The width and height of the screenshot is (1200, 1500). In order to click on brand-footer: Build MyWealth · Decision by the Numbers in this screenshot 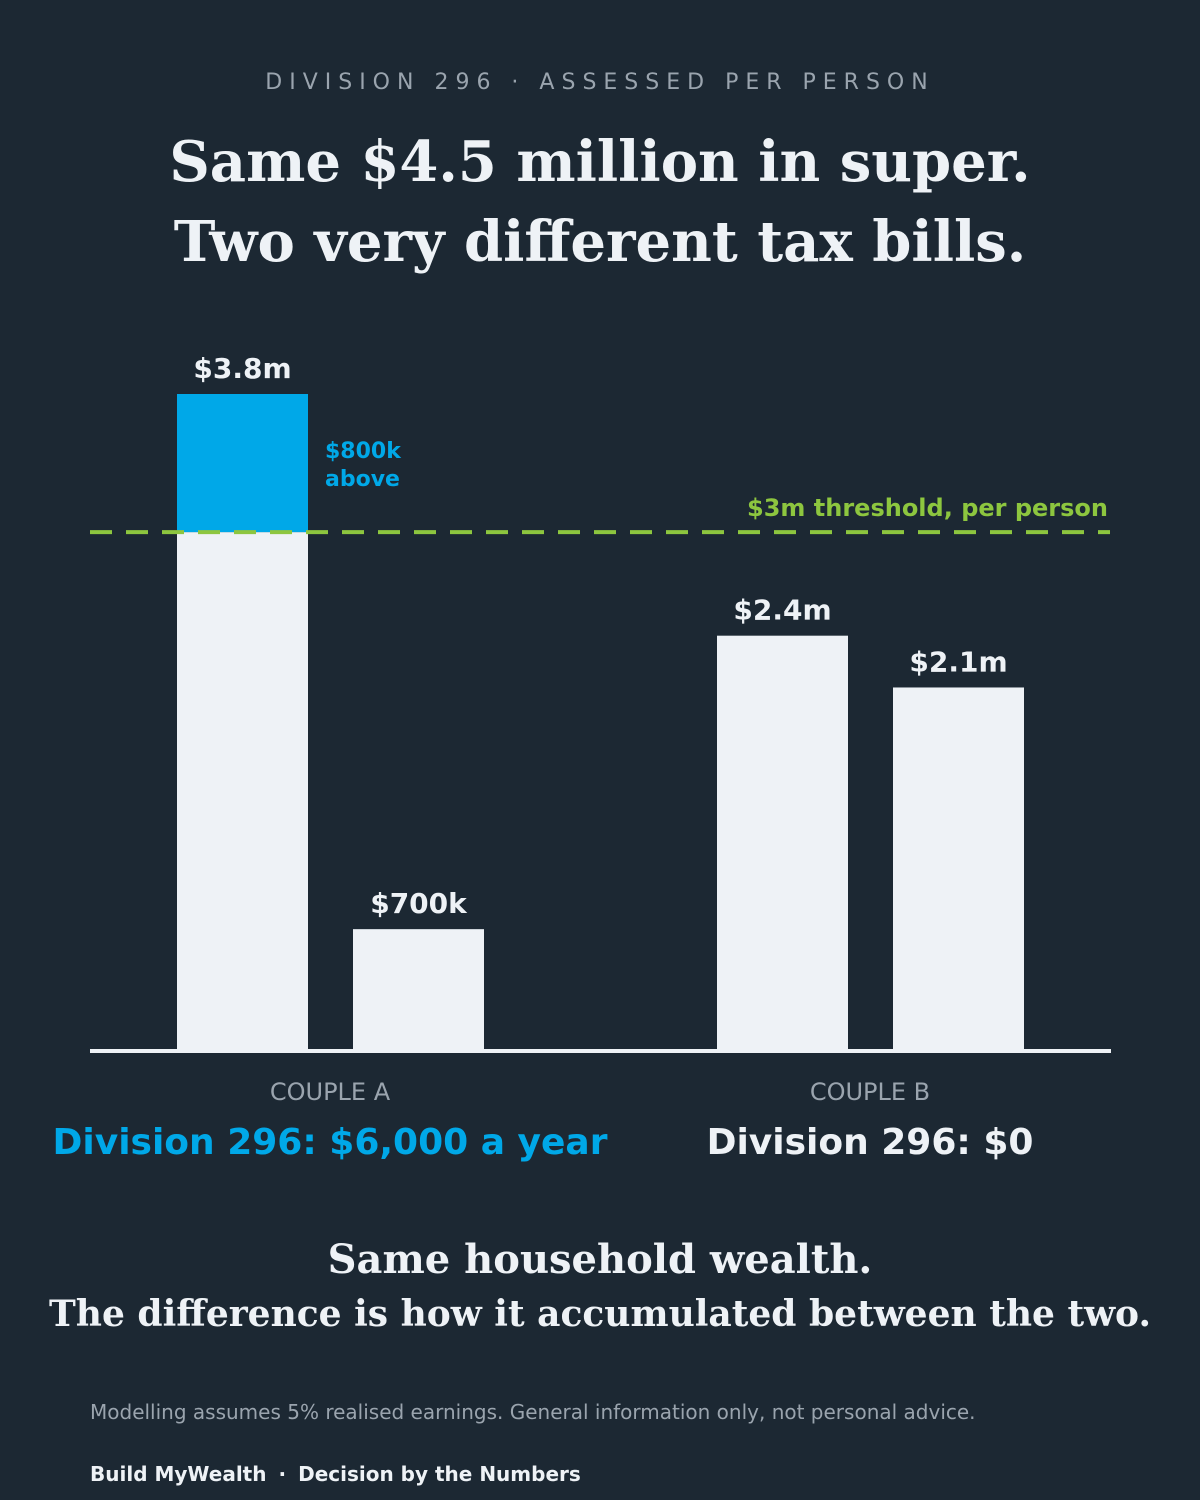, I will do `click(335, 1474)`.